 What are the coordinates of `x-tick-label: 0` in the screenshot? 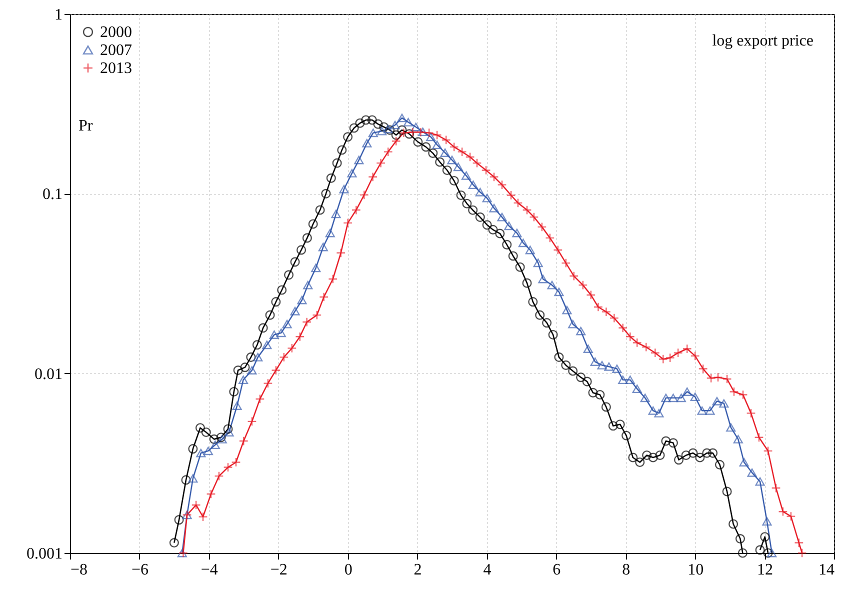 It's located at (348, 570).